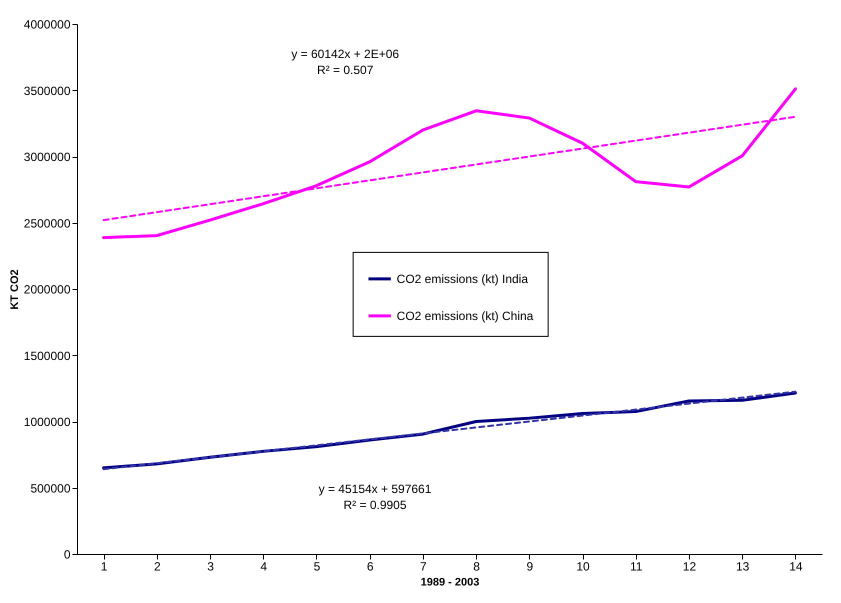  I want to click on x-tick-label: 3, so click(210, 567).